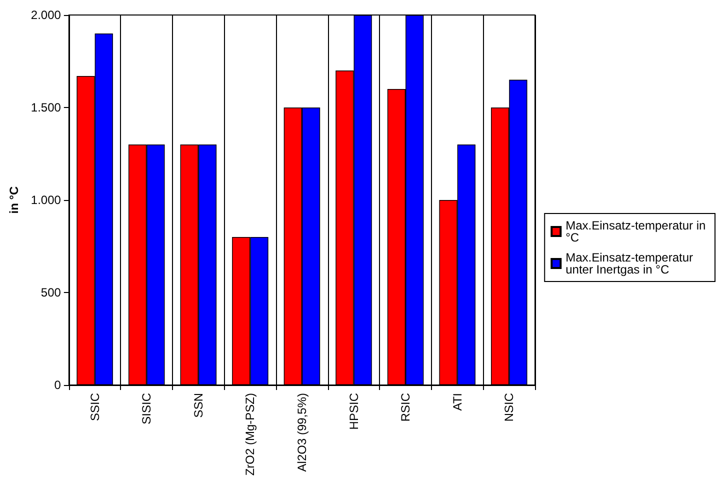 The height and width of the screenshot is (495, 720). Describe the element at coordinates (457, 402) in the screenshot. I see `x-tick-label: ATI` at that location.